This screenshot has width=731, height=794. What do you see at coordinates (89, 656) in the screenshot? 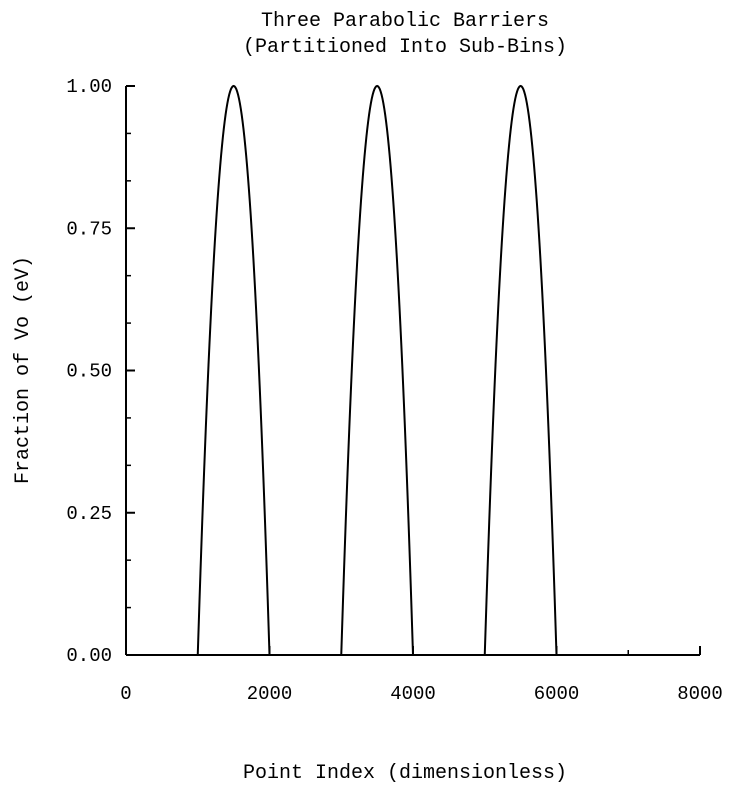
I see `y-tick-label: 0.00` at bounding box center [89, 656].